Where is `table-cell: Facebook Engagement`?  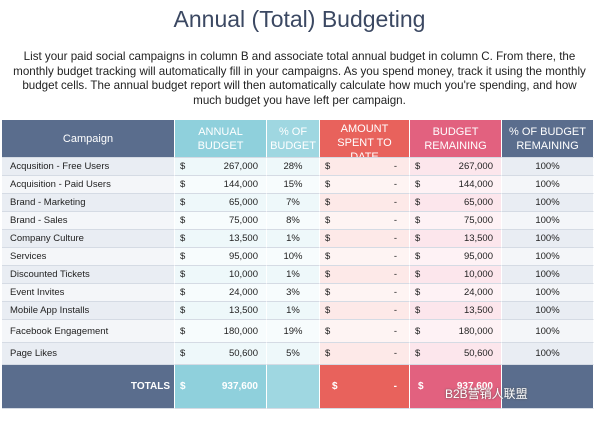
table-cell: Facebook Engagement is located at coordinates (88, 331).